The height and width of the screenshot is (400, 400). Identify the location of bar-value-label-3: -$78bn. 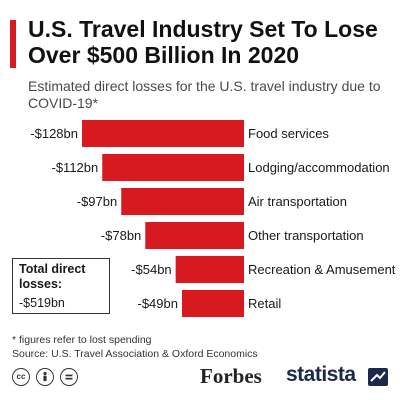
(121, 235).